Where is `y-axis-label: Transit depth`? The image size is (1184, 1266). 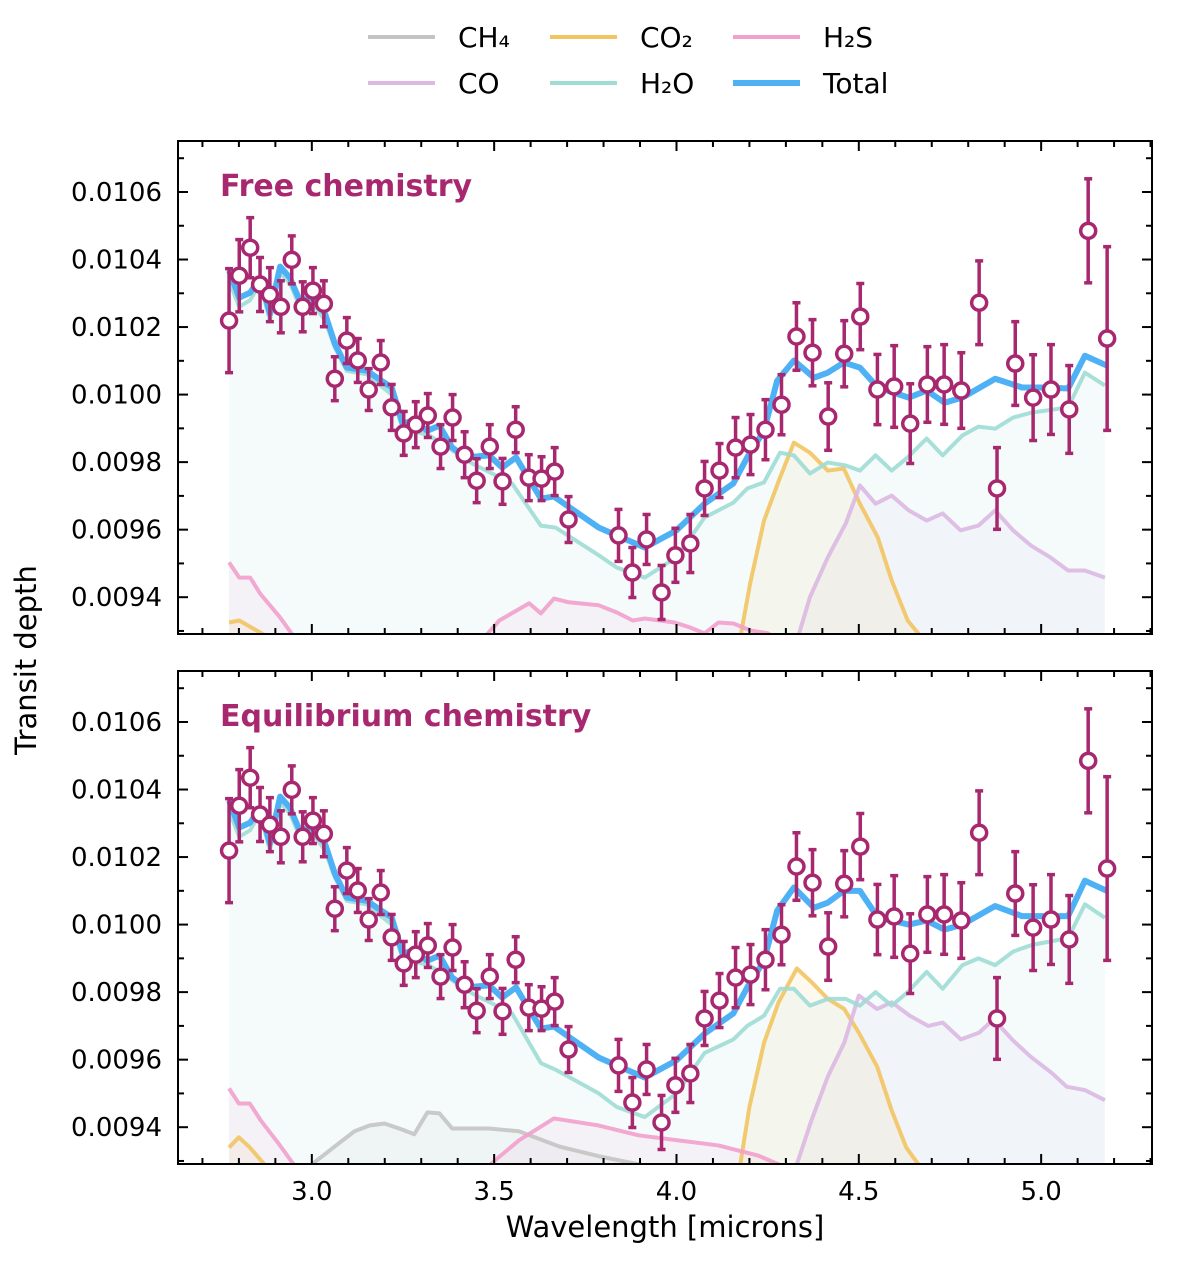
y-axis-label: Transit depth is located at coordinates (26, 660).